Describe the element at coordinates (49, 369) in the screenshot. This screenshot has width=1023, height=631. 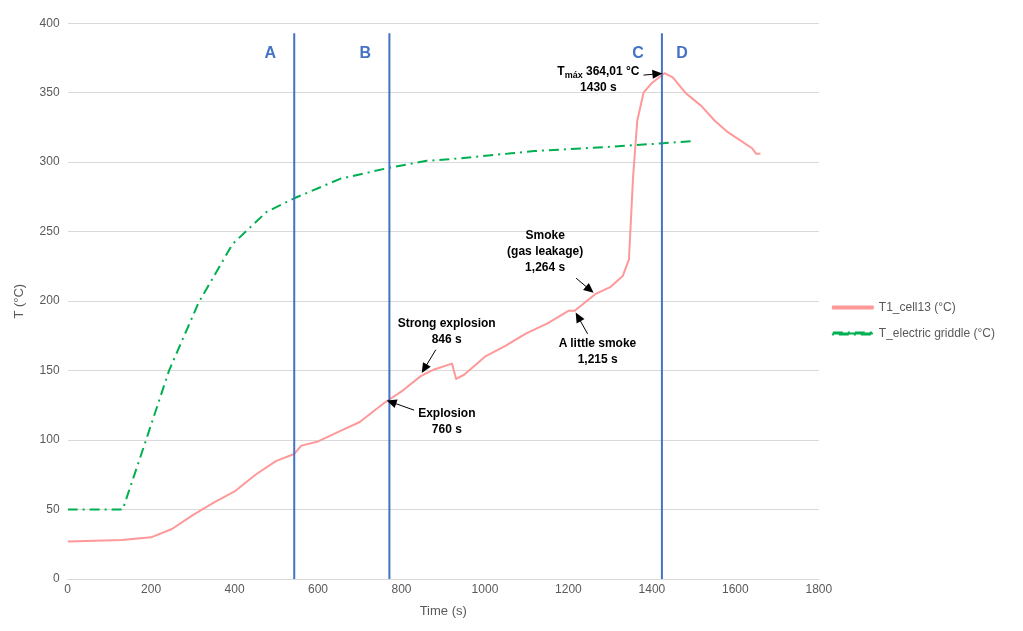
I see `y-tick-label: 150` at that location.